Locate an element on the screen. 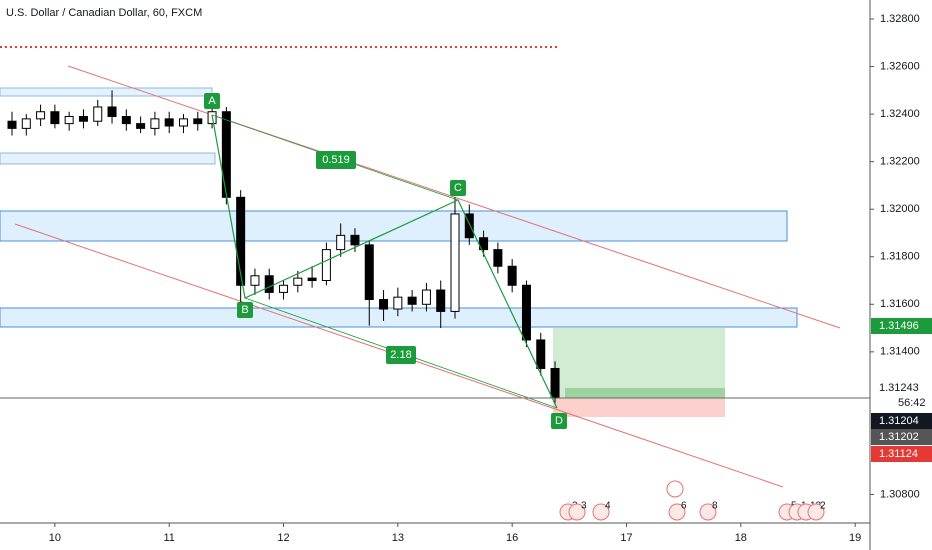  y-tick-label: 1.31800 is located at coordinates (900, 257).